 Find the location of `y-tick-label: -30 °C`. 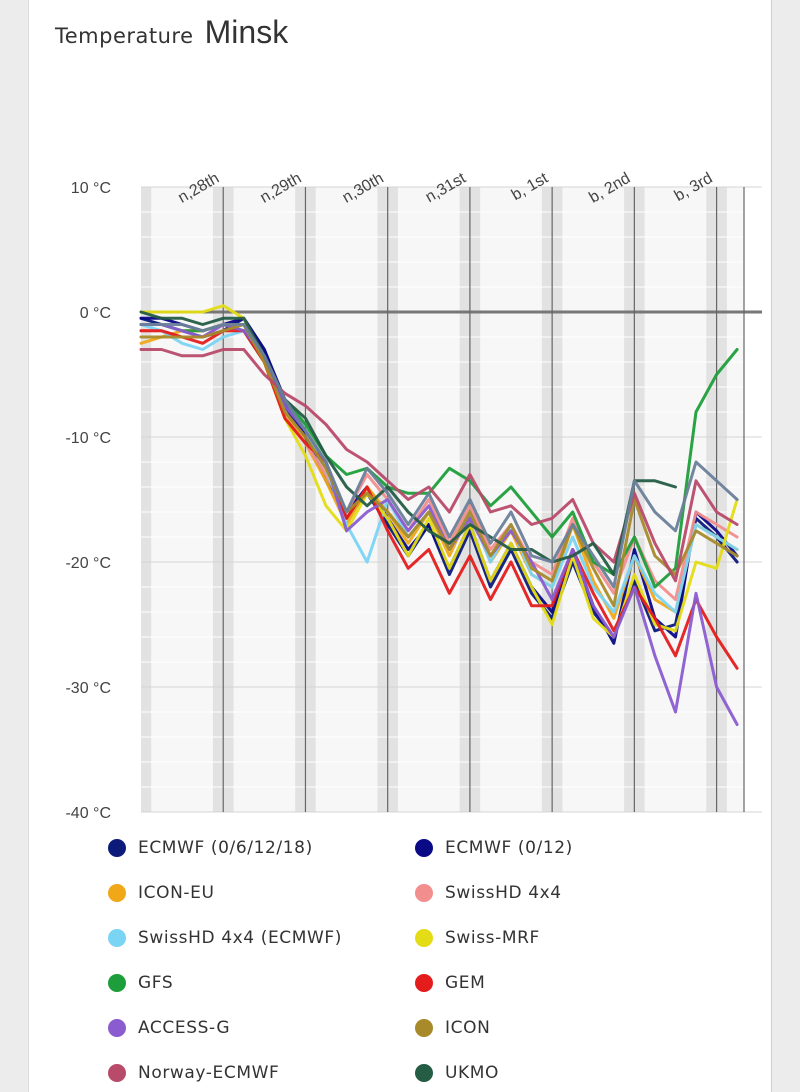

y-tick-label: -30 °C is located at coordinates (88, 688).